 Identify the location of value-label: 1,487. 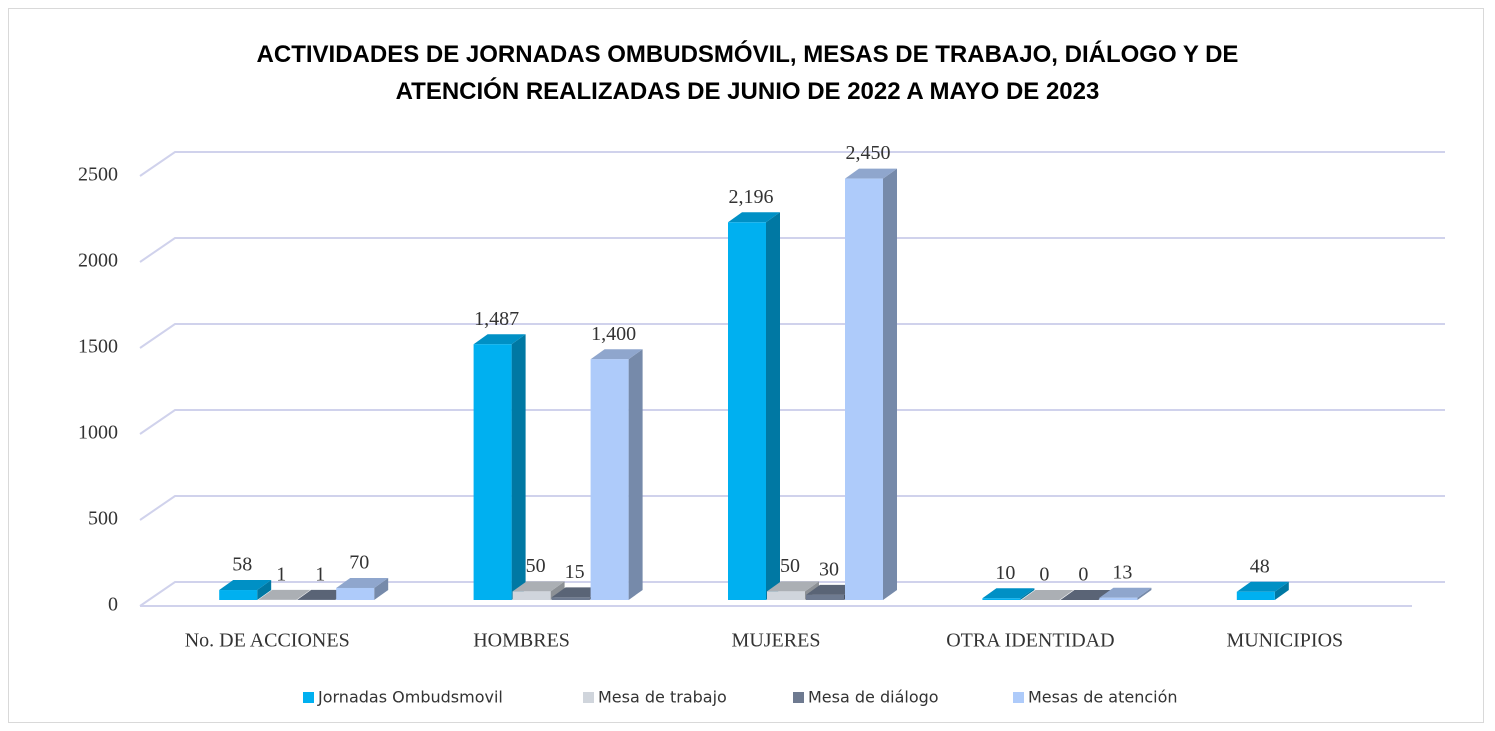
(496, 319).